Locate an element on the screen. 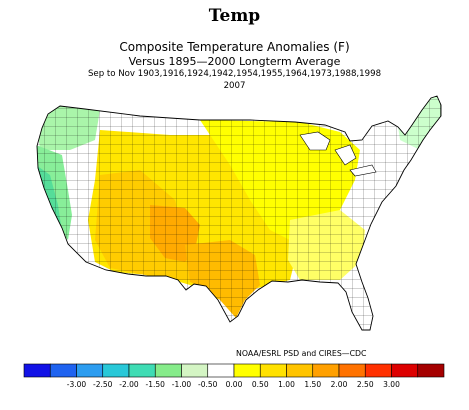 The image size is (469, 410). data-credit: NOAA/ESRL PSD and CIRES—CDC is located at coordinates (301, 353).